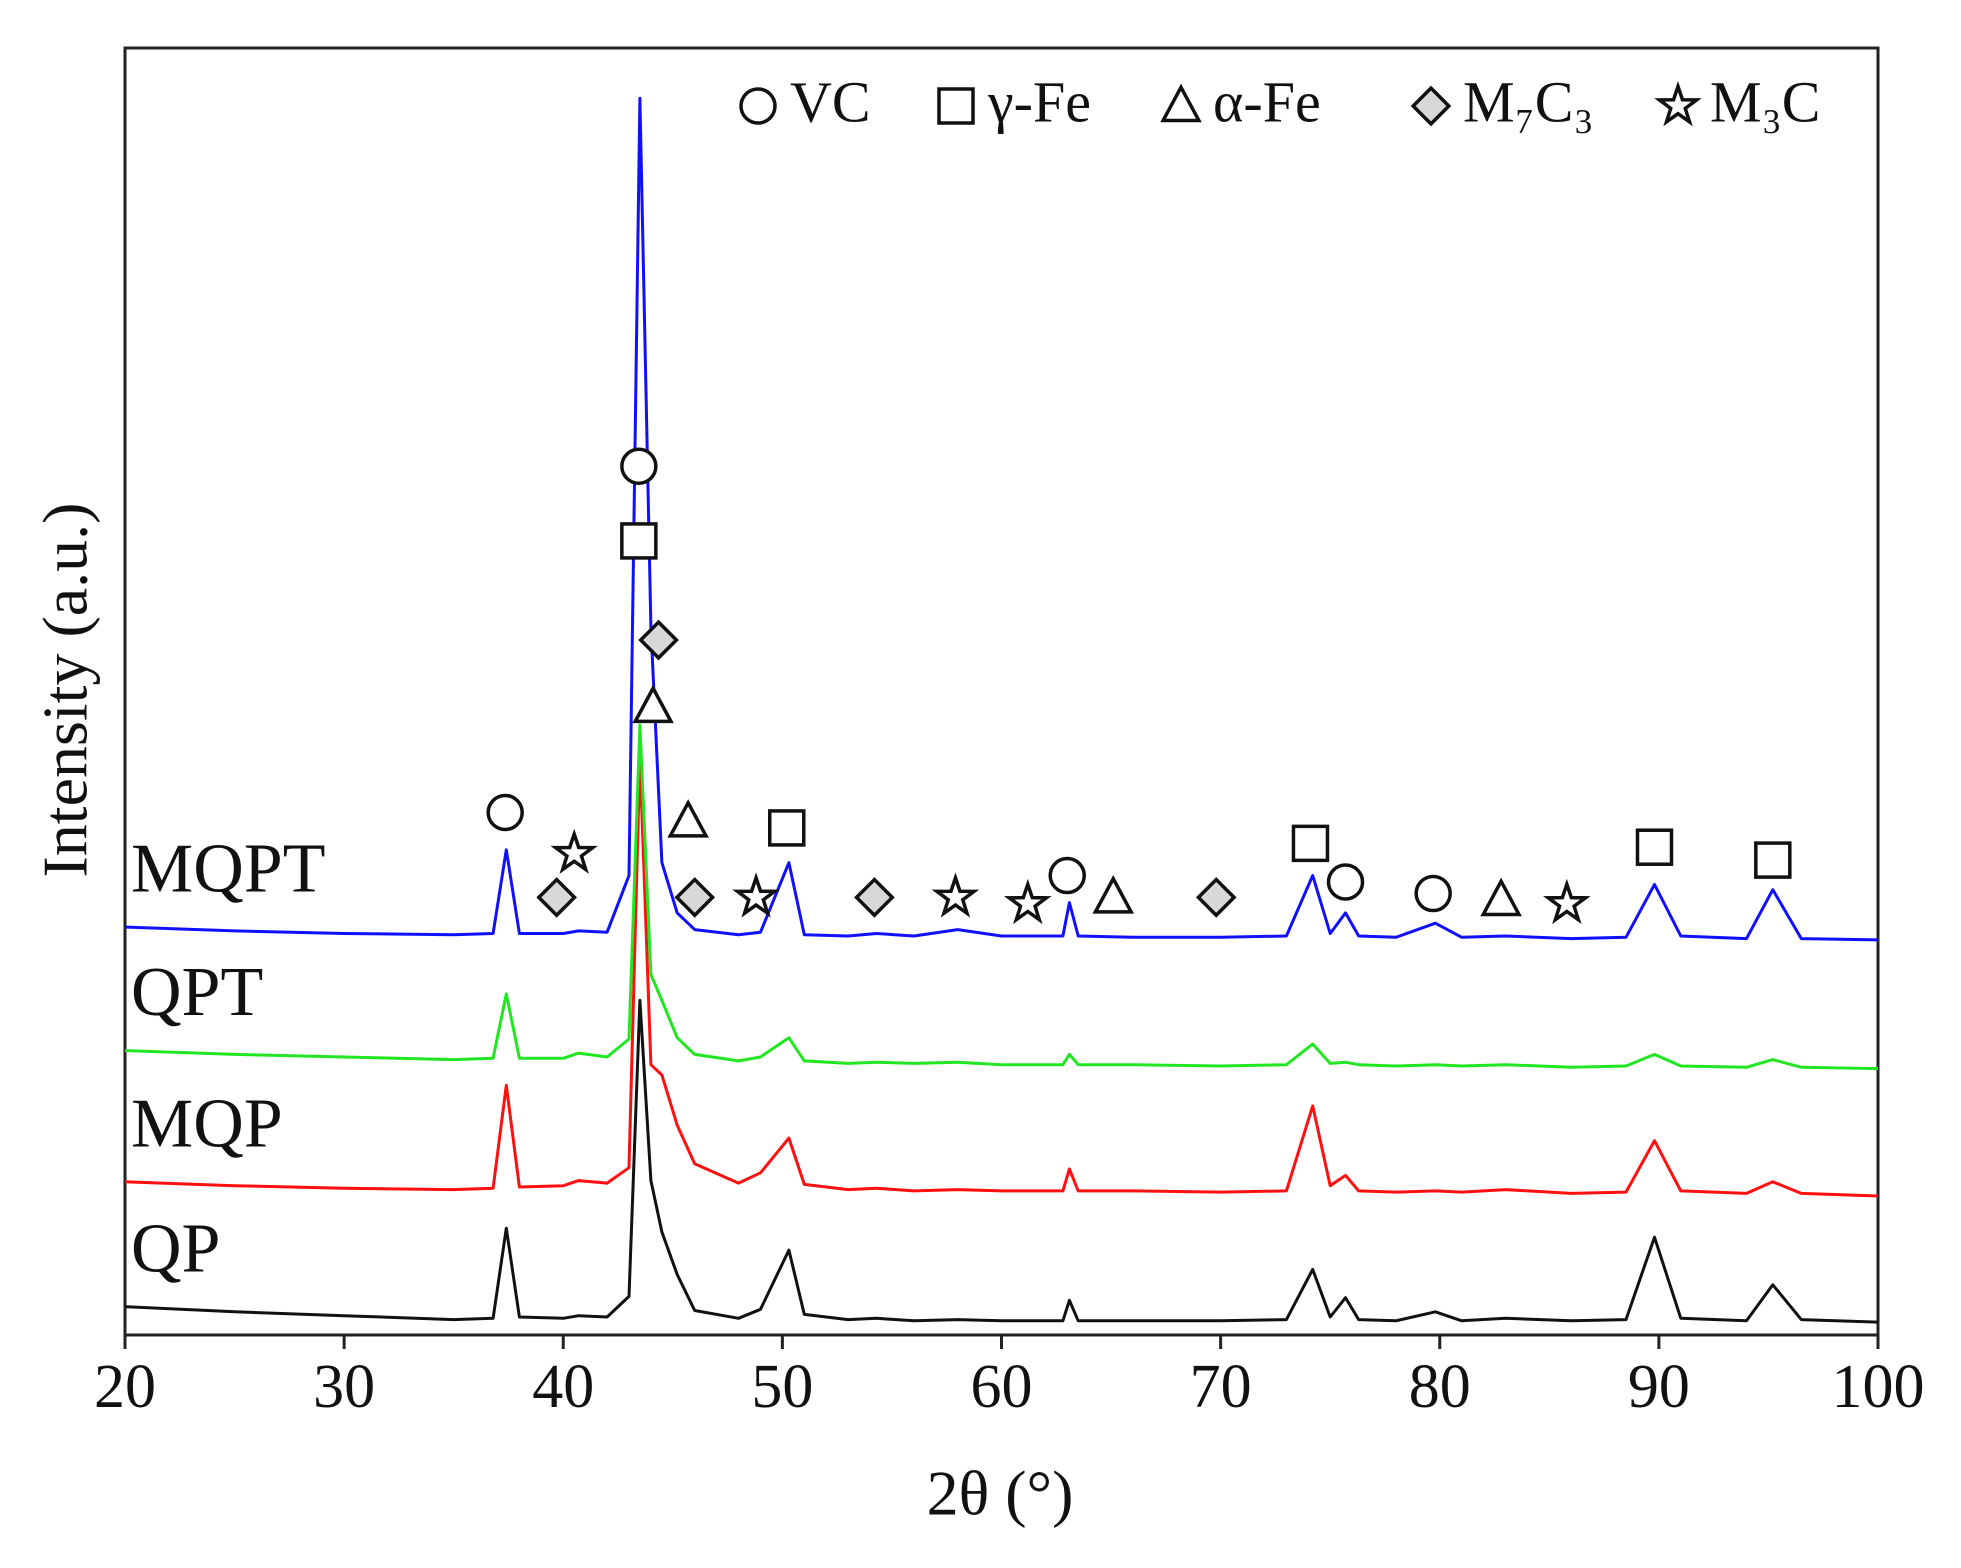  Describe the element at coordinates (228, 869) in the screenshot. I see `series-label: MQPT` at that location.